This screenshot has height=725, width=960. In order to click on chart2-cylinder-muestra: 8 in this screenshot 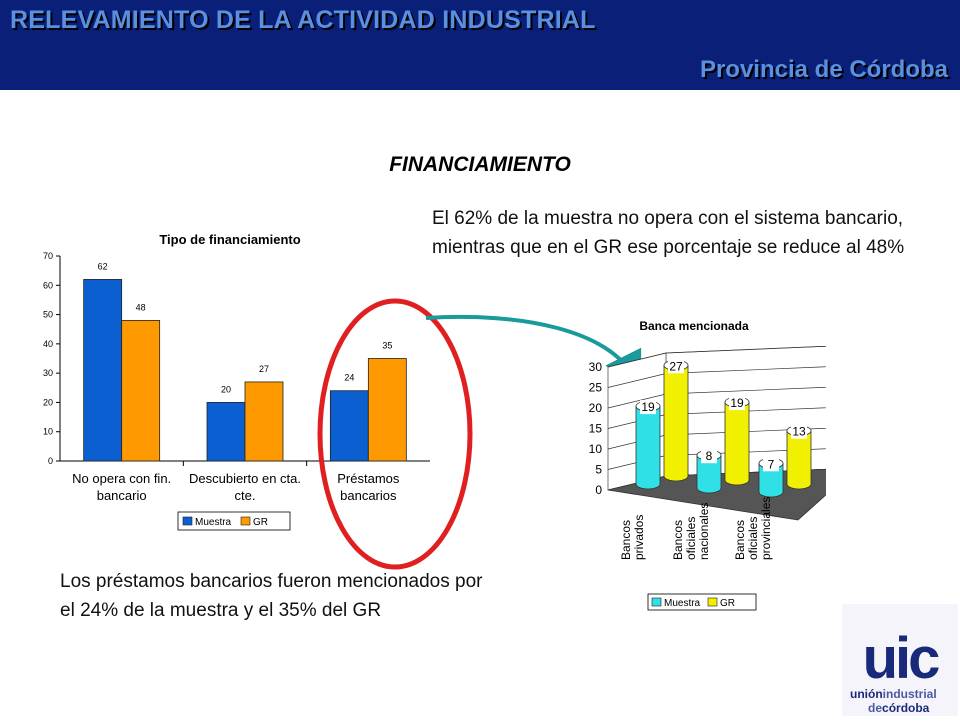, I will do `click(709, 471)`.